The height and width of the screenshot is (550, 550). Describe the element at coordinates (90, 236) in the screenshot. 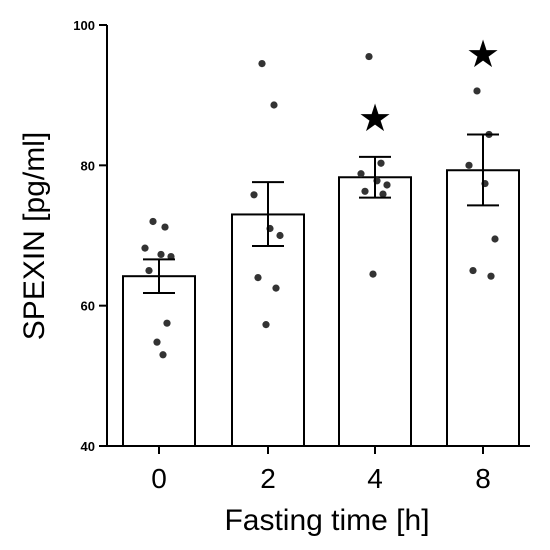

I see `y-axis: 40 60 80 100` at that location.